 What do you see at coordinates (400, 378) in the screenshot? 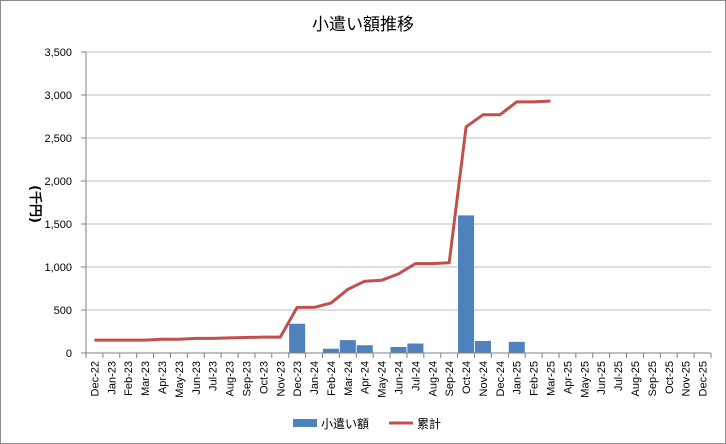
I see `x-tick-label: Jun-24` at bounding box center [400, 378].